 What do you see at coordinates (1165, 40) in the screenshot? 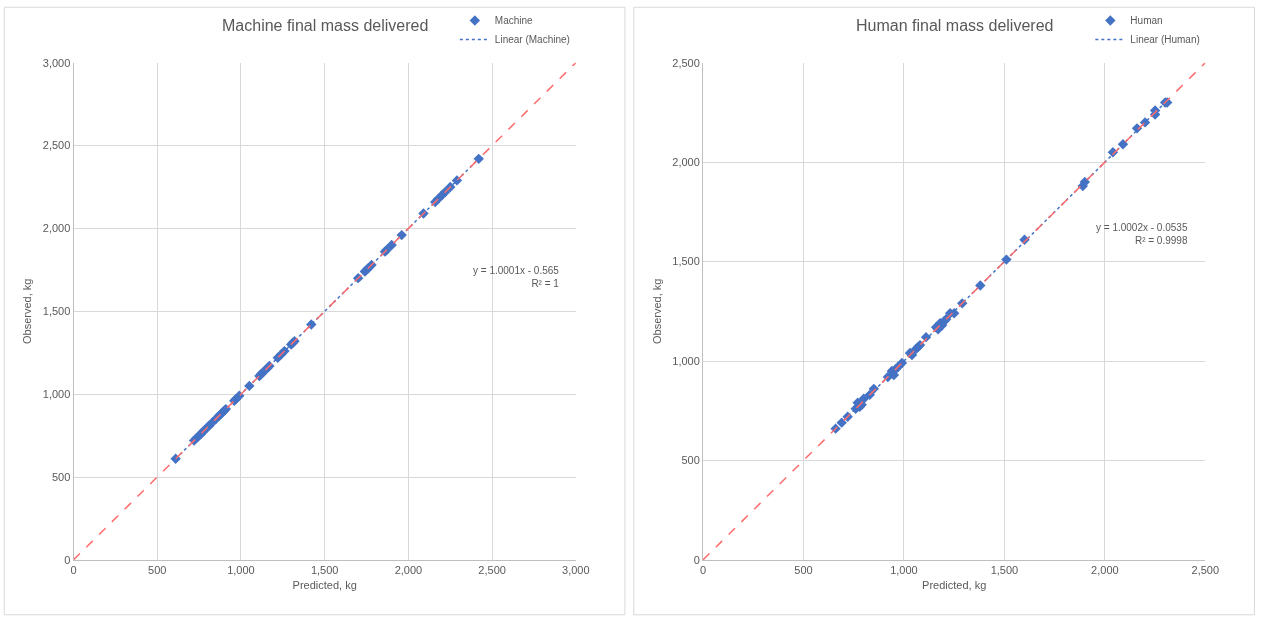
I see `legend-label: Linear (Human)` at bounding box center [1165, 40].